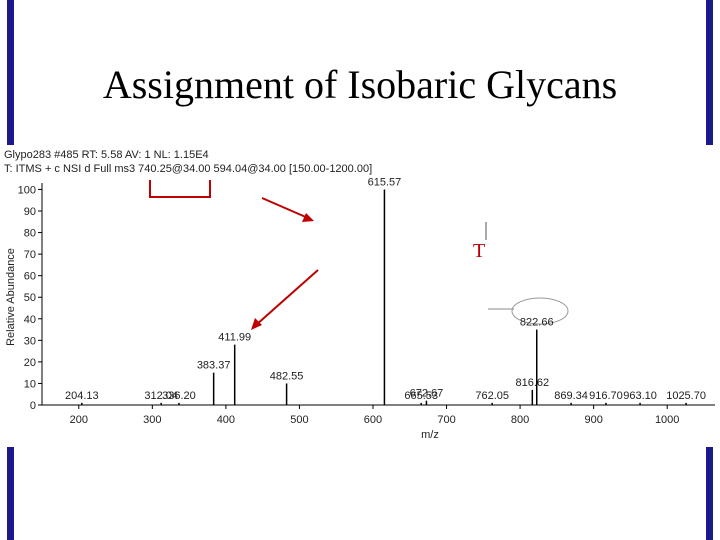 Image resolution: width=720 pixels, height=540 pixels. What do you see at coordinates (430, 435) in the screenshot?
I see `x-axis-label: m/z` at bounding box center [430, 435].